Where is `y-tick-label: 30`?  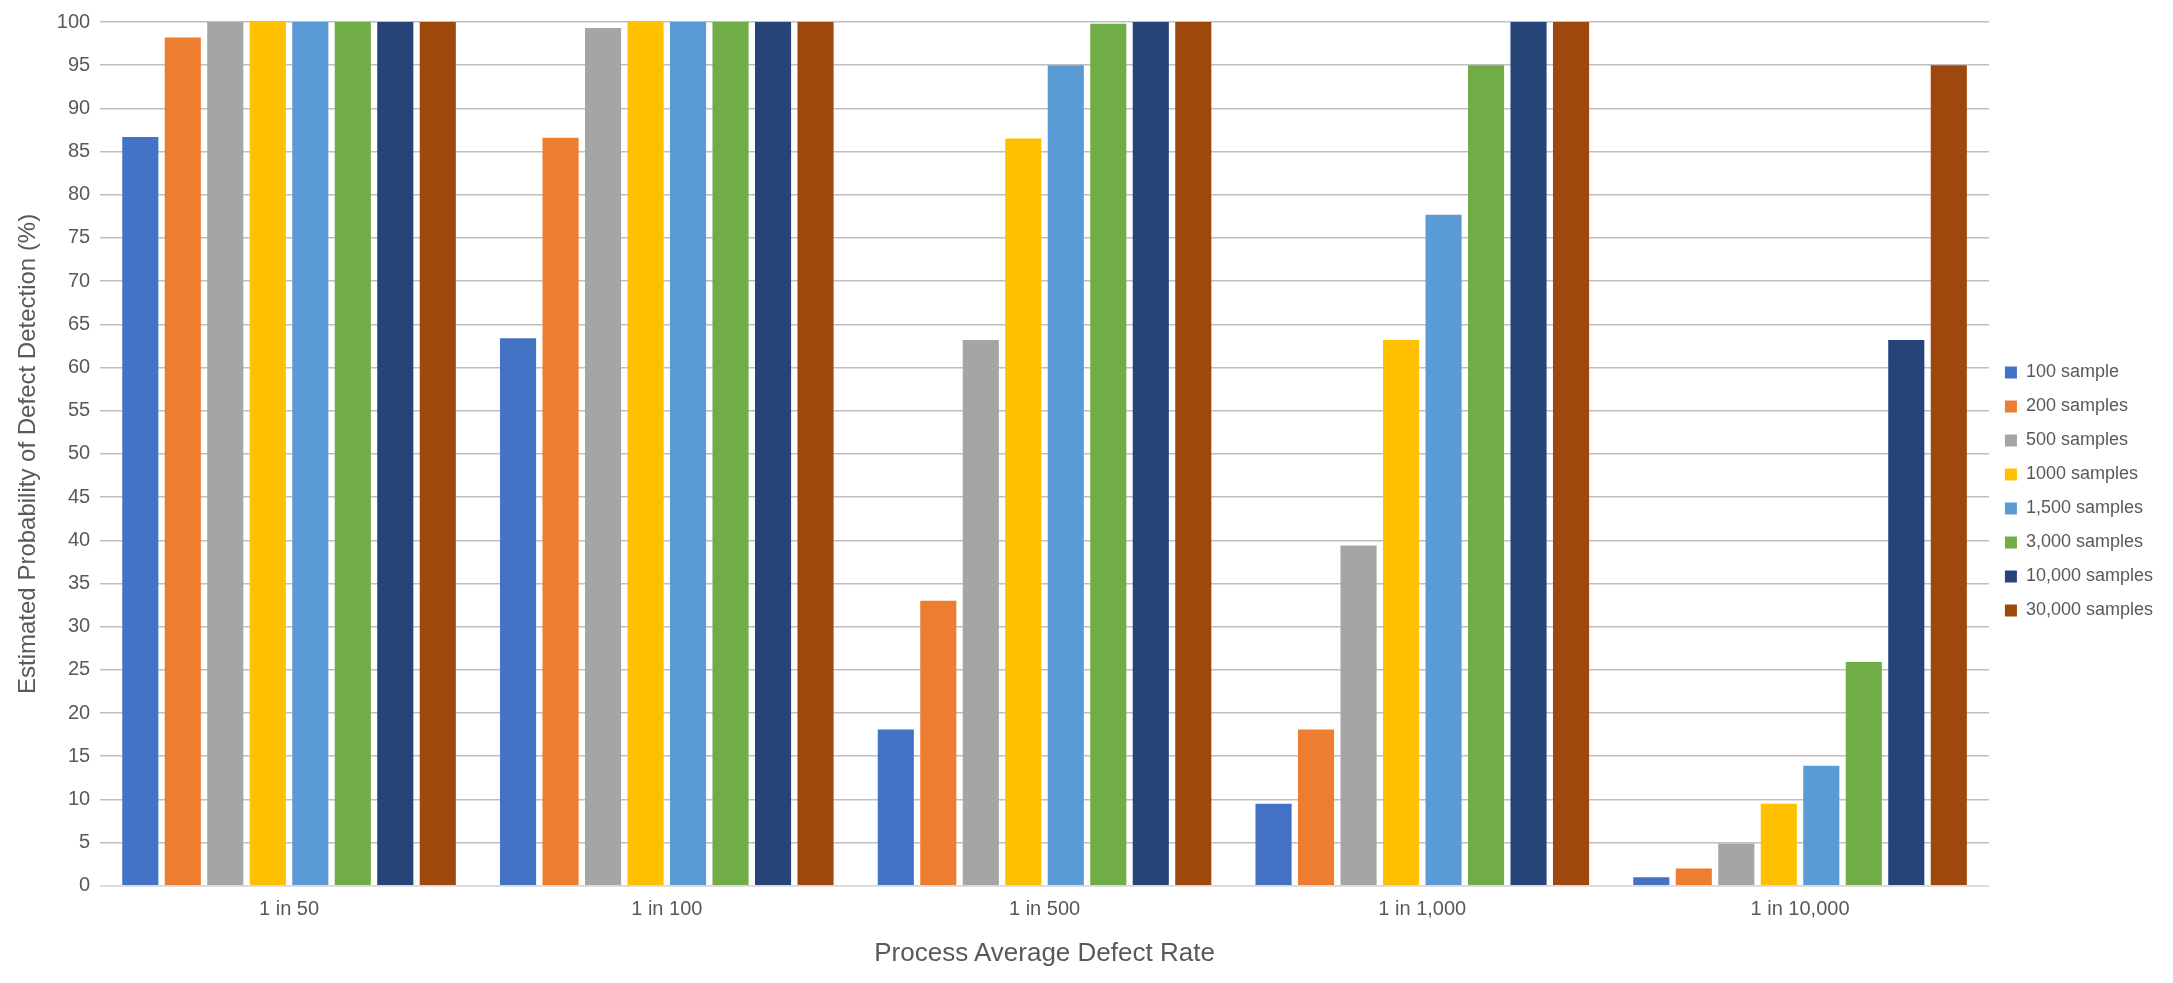 y-tick-label: 30 is located at coordinates (79, 625).